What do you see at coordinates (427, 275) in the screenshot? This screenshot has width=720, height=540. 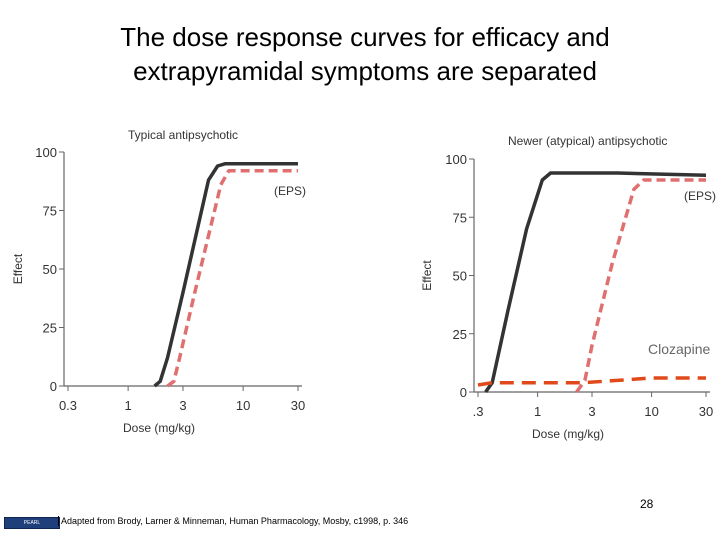 I see `chart-2-y-label: Effect` at bounding box center [427, 275].